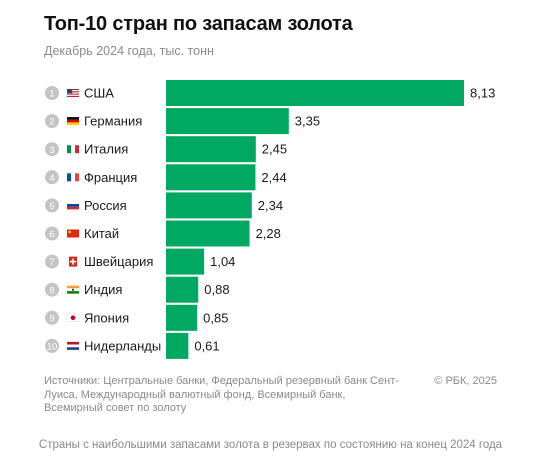 The image size is (541, 458). Describe the element at coordinates (216, 289) in the screenshot. I see `value-label: 0,88` at that location.